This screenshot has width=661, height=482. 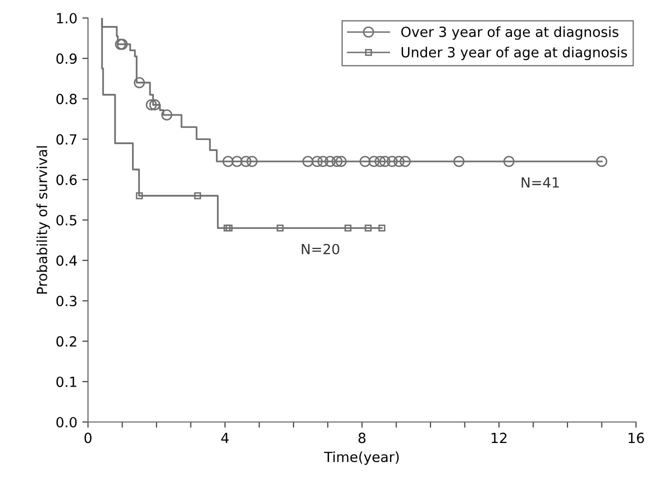 What do you see at coordinates (499, 437) in the screenshot?
I see `x-tick-label: 12` at bounding box center [499, 437].